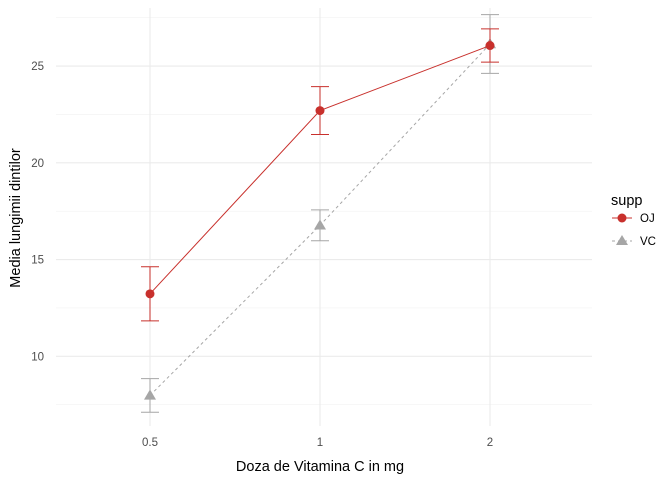 The image size is (672, 480). Describe the element at coordinates (622, 218) in the screenshot. I see `legend-key-circle-icon` at that location.